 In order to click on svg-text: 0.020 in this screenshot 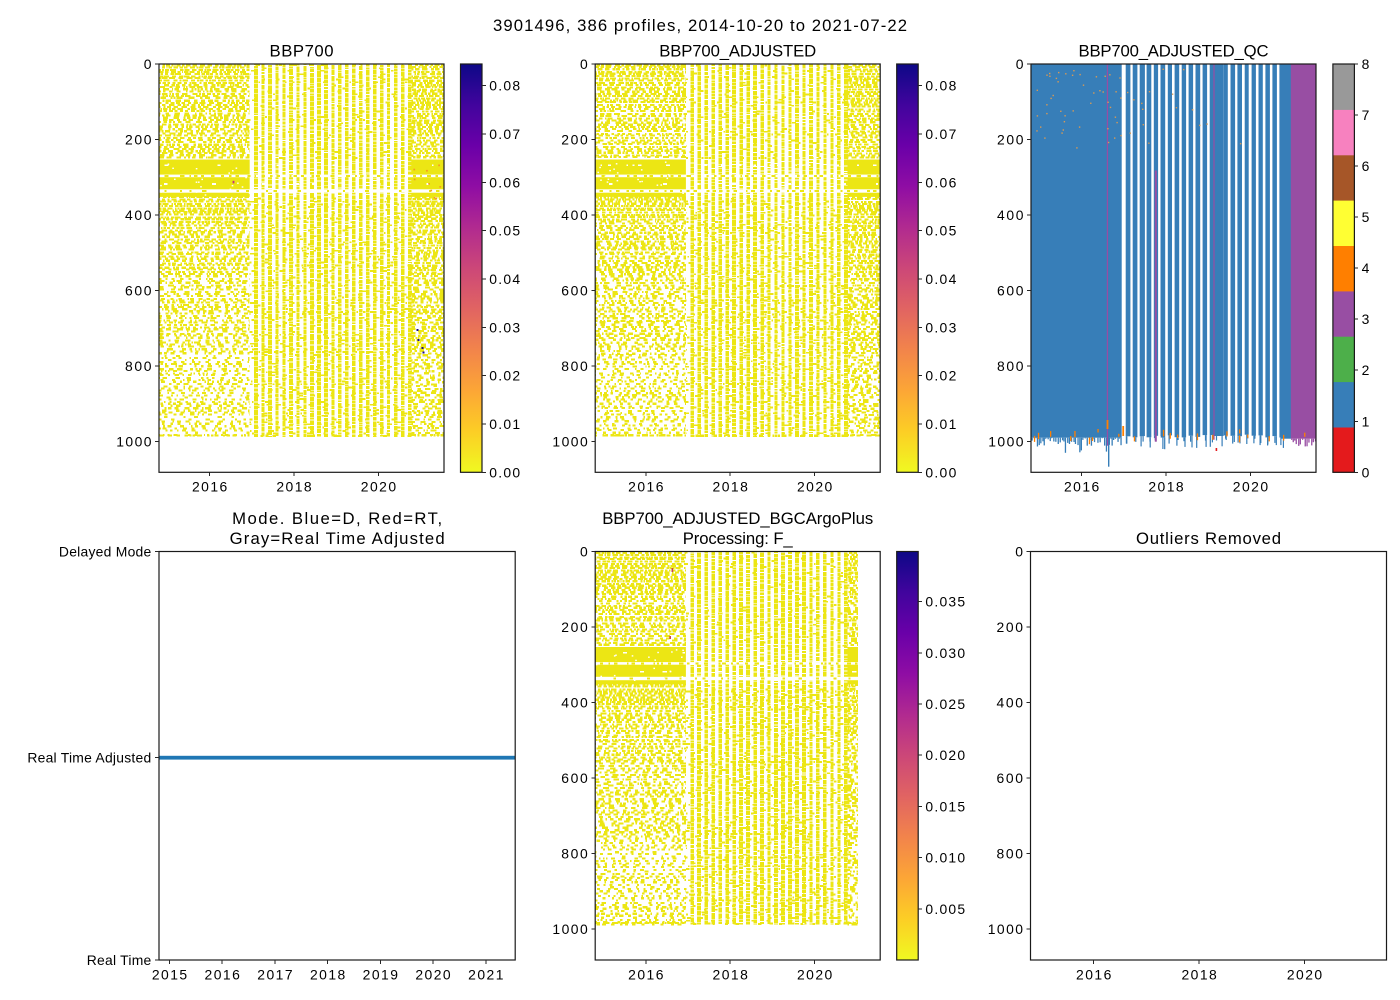, I will do `click(945, 755)`.